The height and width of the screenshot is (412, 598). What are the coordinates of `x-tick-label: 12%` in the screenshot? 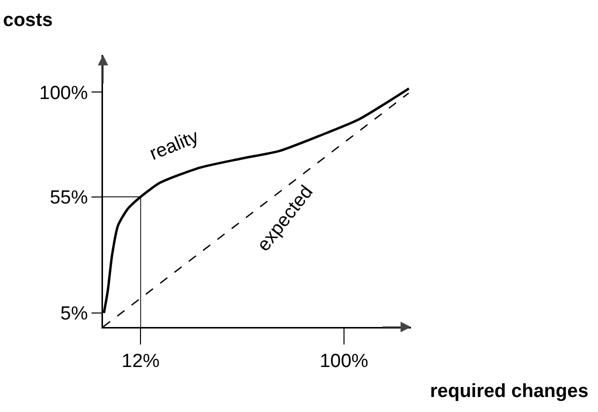 It's located at (141, 361).